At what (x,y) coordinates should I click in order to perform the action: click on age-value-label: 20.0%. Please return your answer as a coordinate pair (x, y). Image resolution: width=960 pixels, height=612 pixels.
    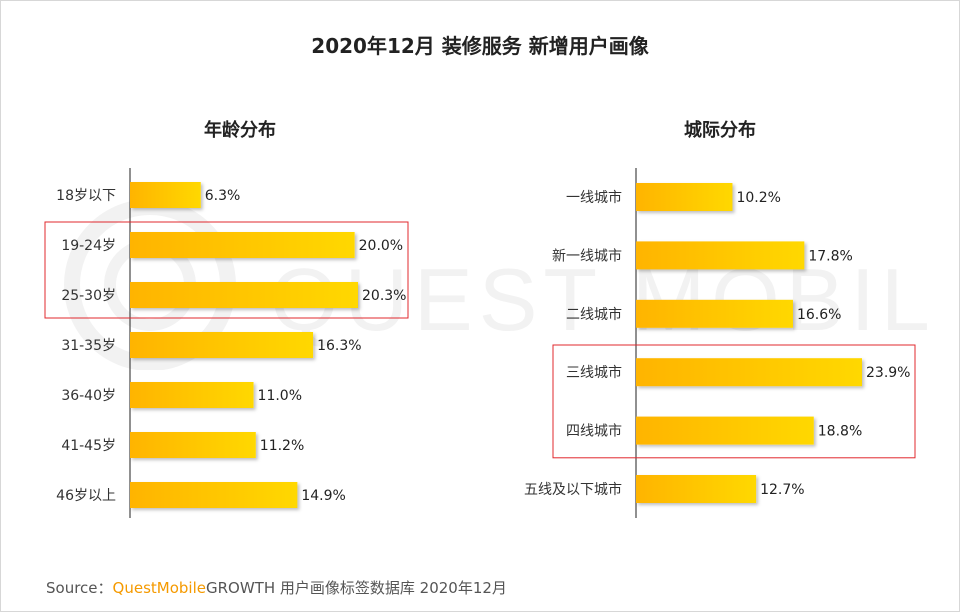
    Looking at the image, I should click on (381, 246).